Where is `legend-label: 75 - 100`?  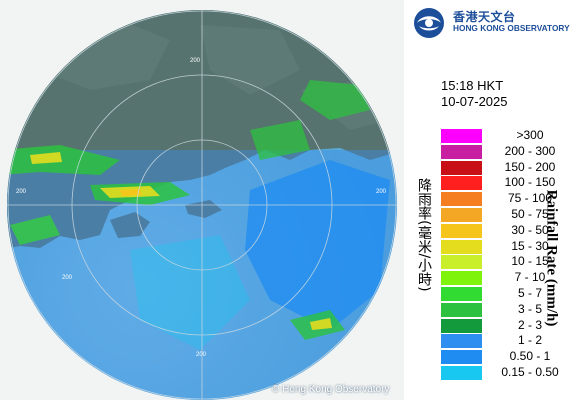 legend-label: 75 - 100 is located at coordinates (530, 198).